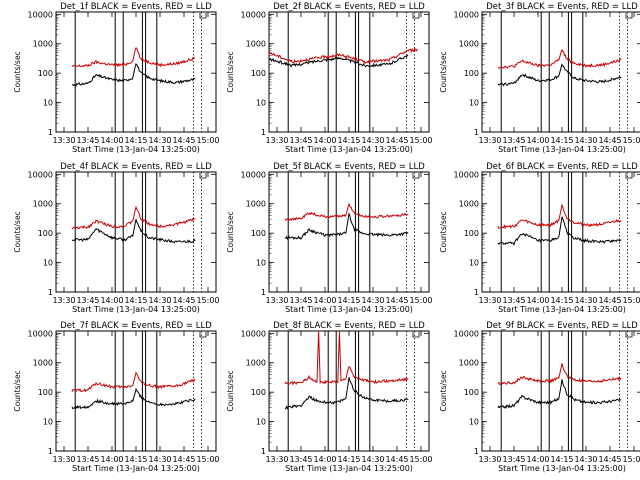 This screenshot has height=480, width=640. I want to click on chart-title: Det_7f BLACK = Events, RED = LLD, so click(136, 326).